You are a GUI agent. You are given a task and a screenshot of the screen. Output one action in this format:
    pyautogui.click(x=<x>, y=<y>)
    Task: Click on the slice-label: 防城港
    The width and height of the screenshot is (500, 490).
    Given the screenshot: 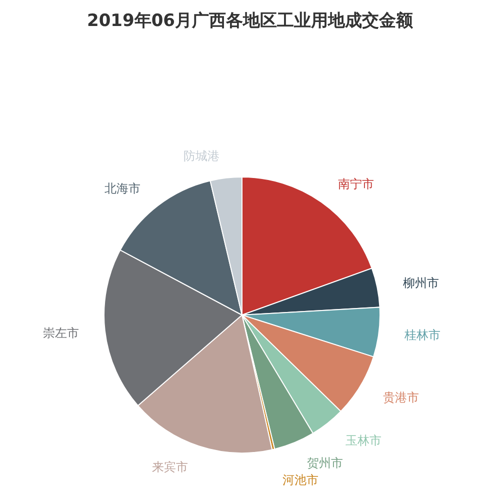 What is the action you would take?
    pyautogui.click(x=201, y=156)
    